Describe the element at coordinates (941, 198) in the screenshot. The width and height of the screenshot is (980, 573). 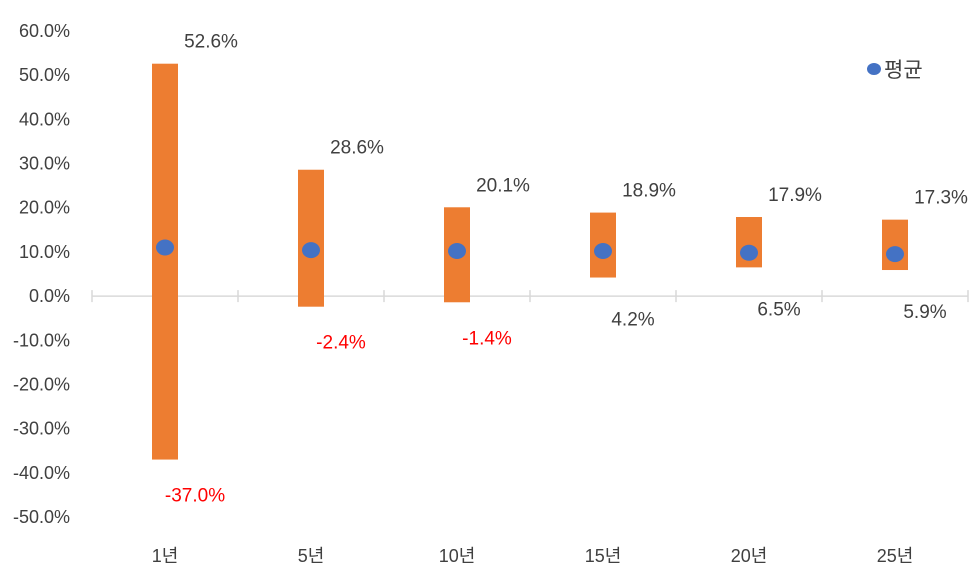
I see `max-value-label: 17.3%` at that location.